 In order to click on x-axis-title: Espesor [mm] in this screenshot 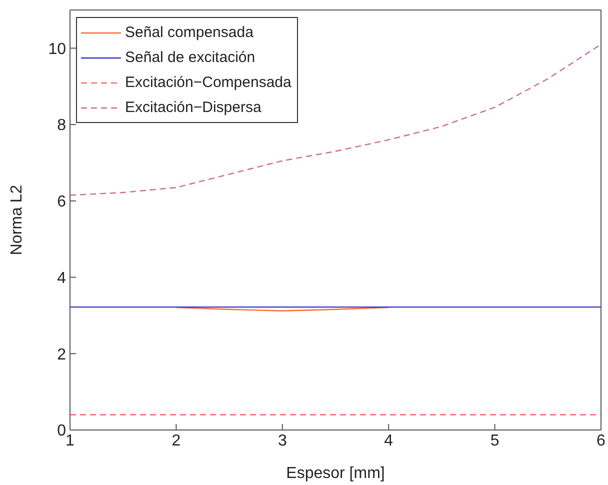, I will do `click(335, 473)`.